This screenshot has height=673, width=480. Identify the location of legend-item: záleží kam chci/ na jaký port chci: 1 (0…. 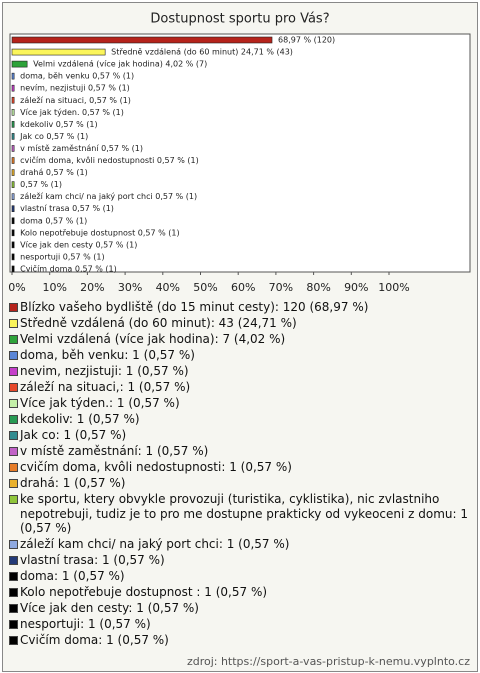
(239, 544).